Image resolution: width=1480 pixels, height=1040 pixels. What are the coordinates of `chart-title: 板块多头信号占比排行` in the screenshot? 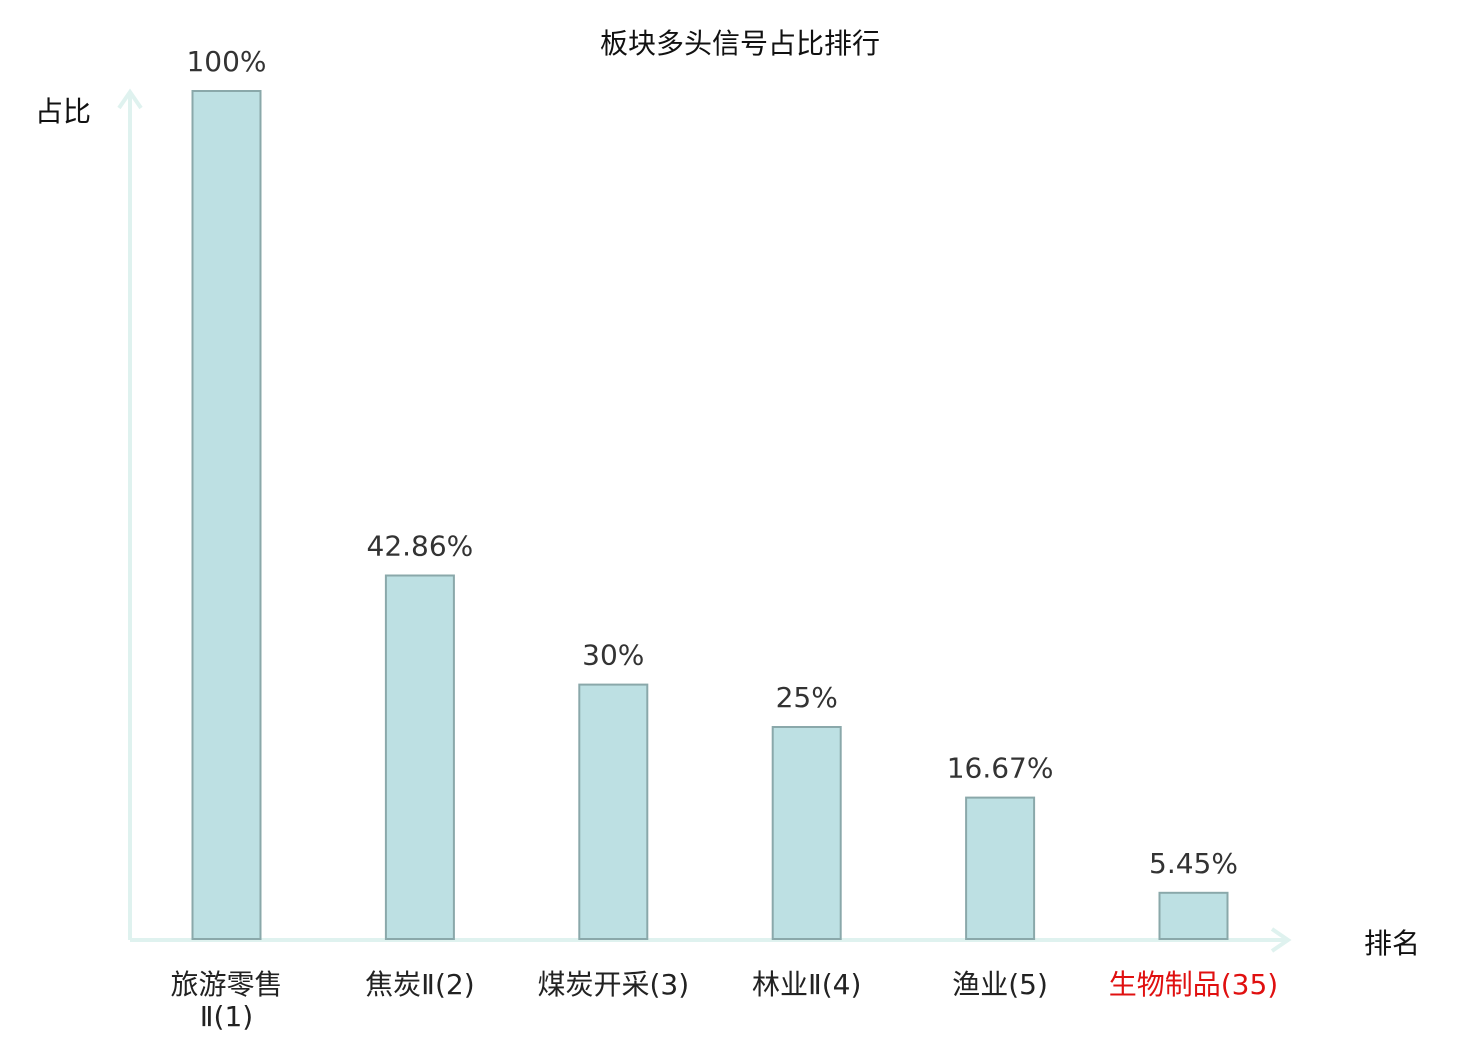 It's located at (740, 43).